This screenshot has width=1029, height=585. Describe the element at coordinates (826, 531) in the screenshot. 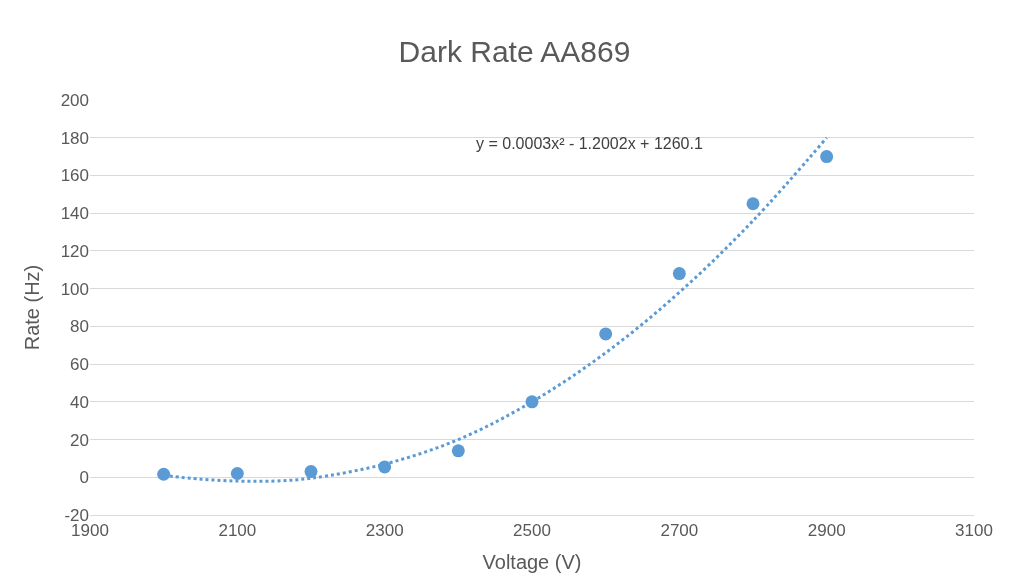

I see `x-tick-label: 2900` at that location.